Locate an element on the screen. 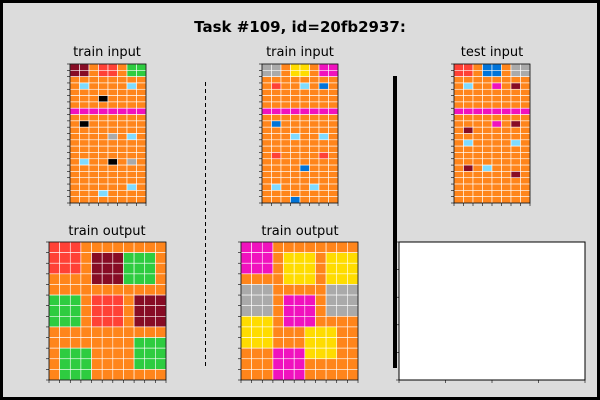 This screenshot has width=600, height=400. grid-border is located at coordinates (108, 133).